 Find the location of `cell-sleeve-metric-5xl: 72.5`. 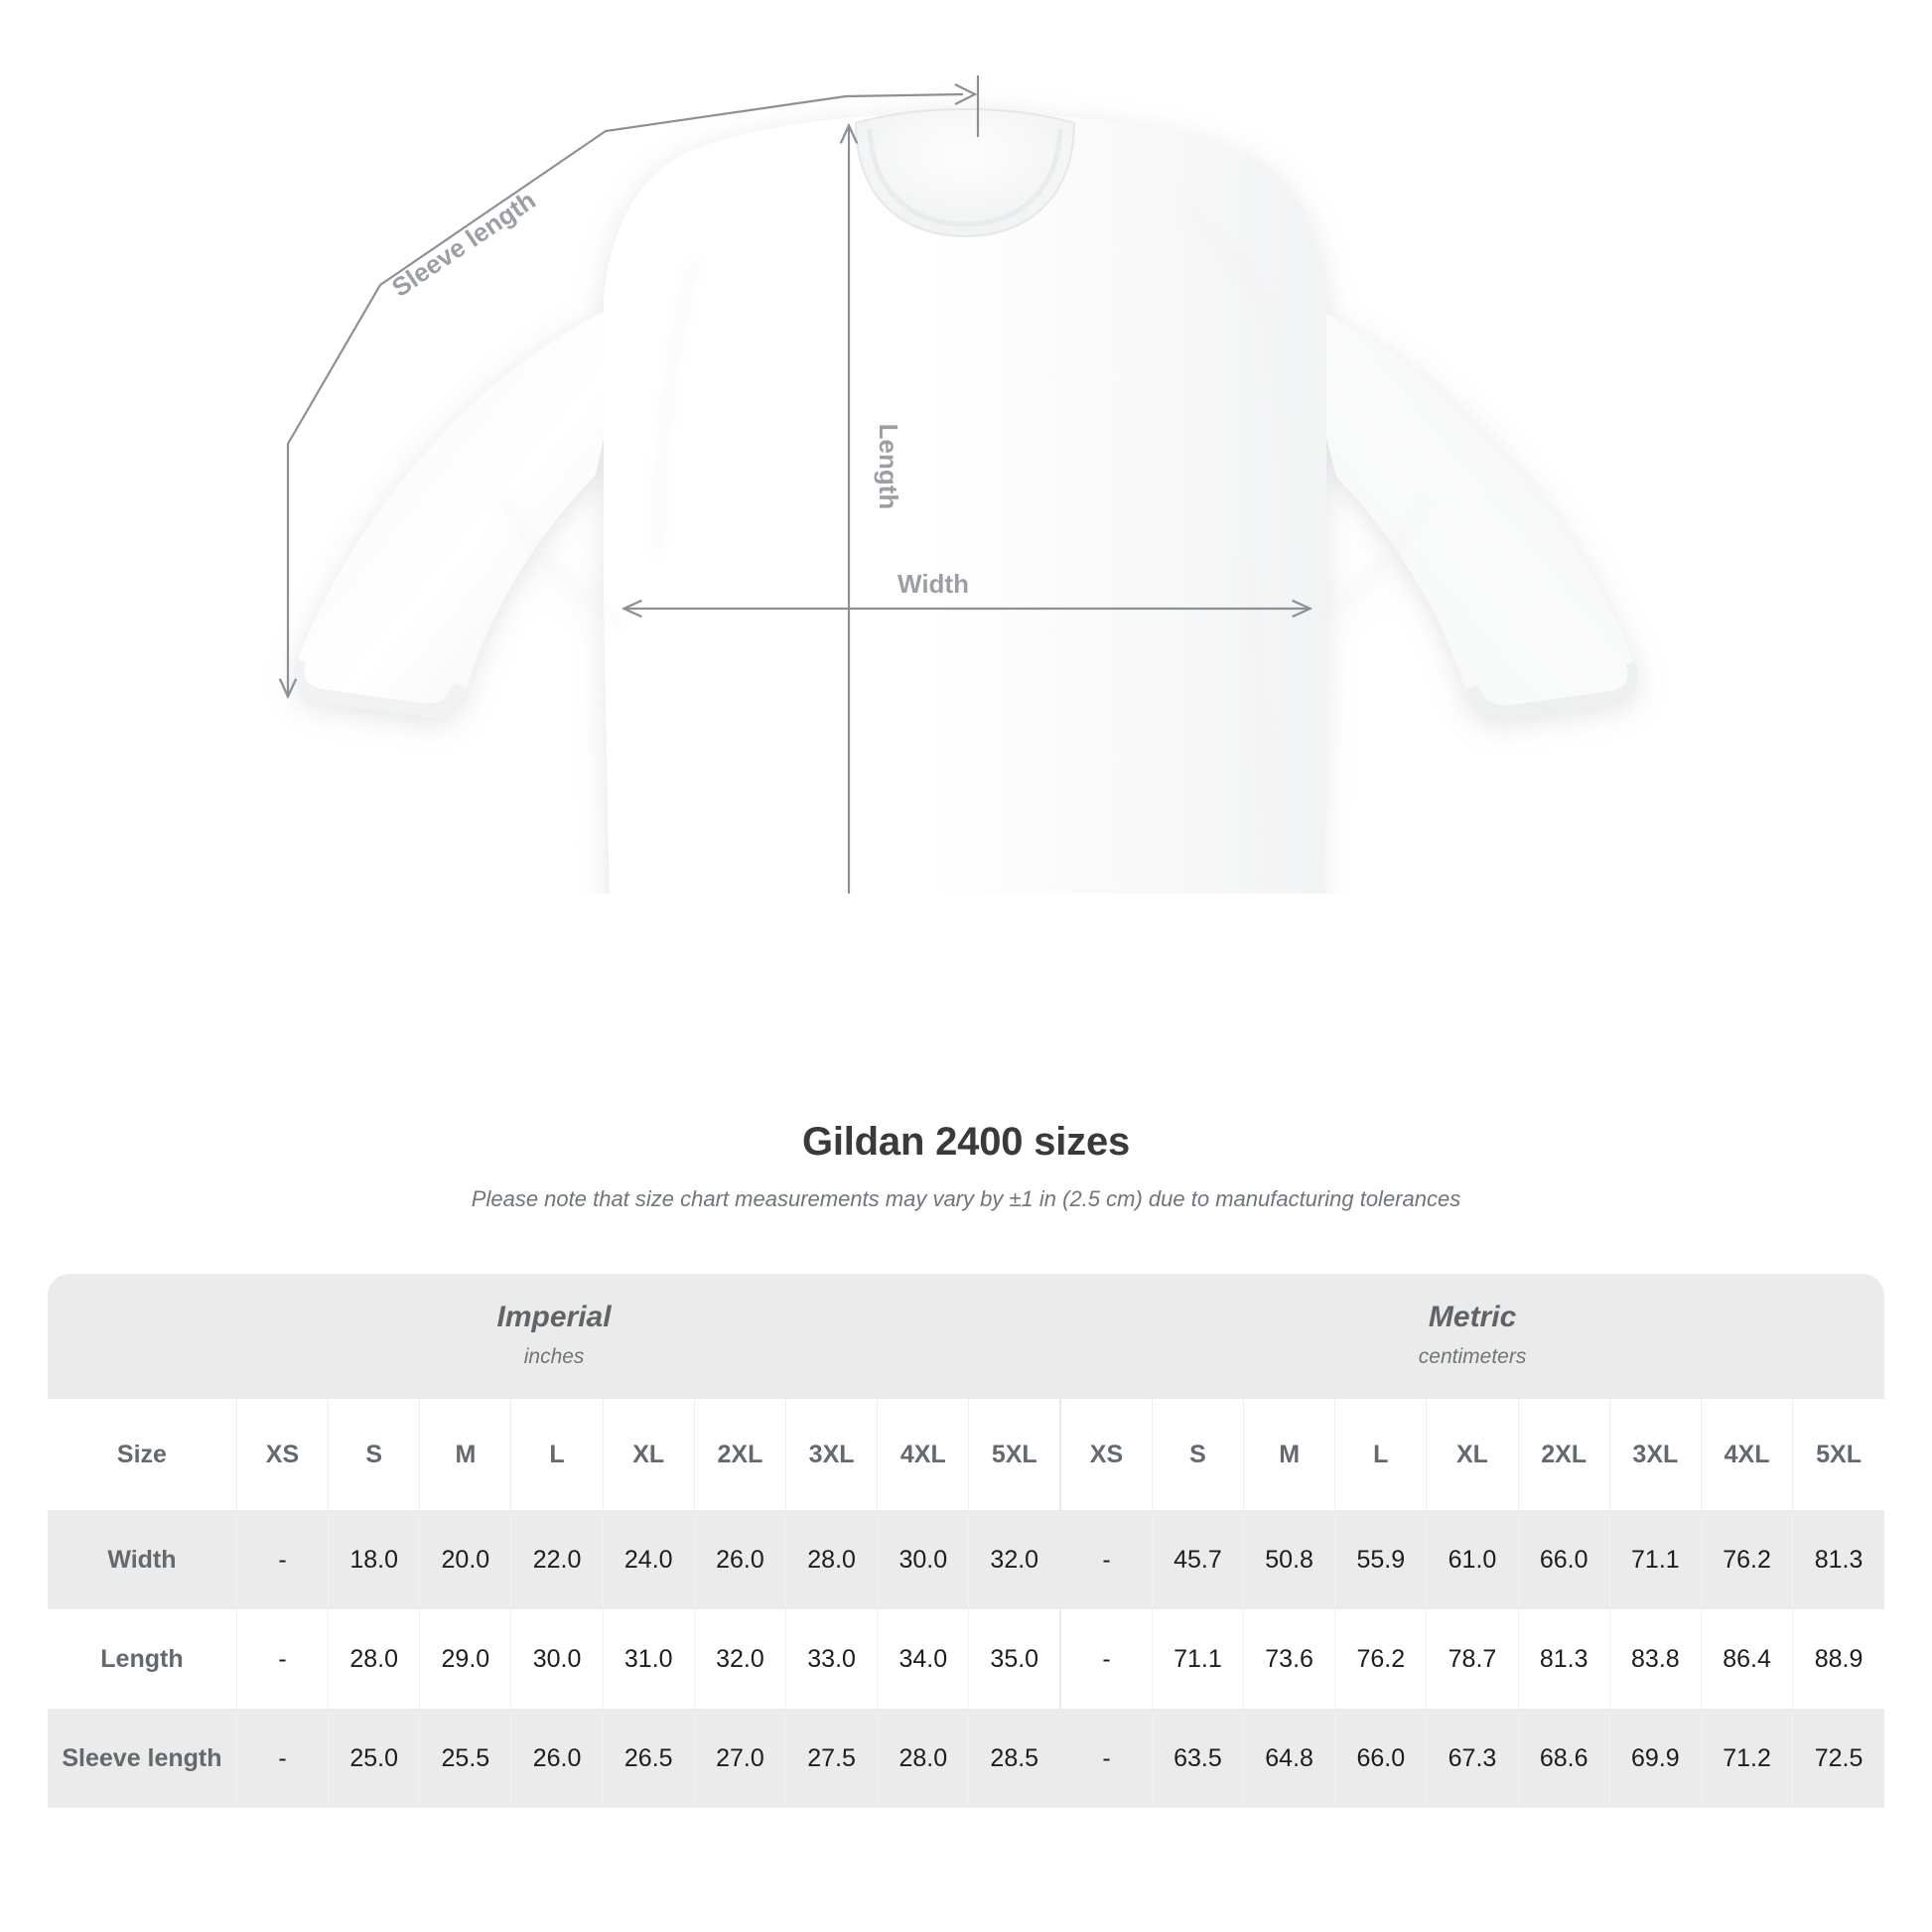

cell-sleeve-metric-5xl: 72.5 is located at coordinates (1838, 1759).